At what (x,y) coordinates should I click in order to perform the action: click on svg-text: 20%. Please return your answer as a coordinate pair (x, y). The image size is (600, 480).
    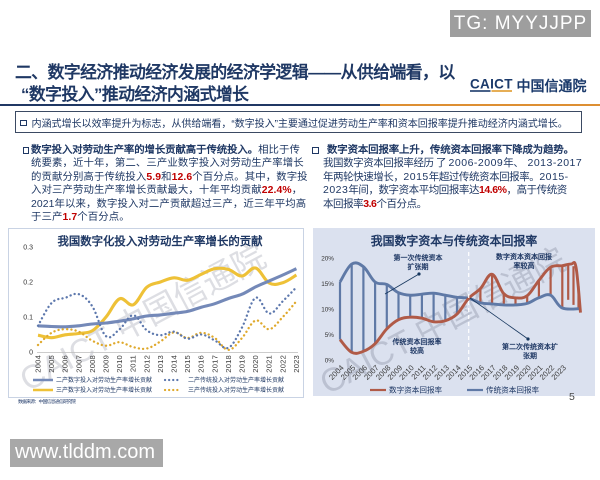
    Looking at the image, I should click on (327, 259).